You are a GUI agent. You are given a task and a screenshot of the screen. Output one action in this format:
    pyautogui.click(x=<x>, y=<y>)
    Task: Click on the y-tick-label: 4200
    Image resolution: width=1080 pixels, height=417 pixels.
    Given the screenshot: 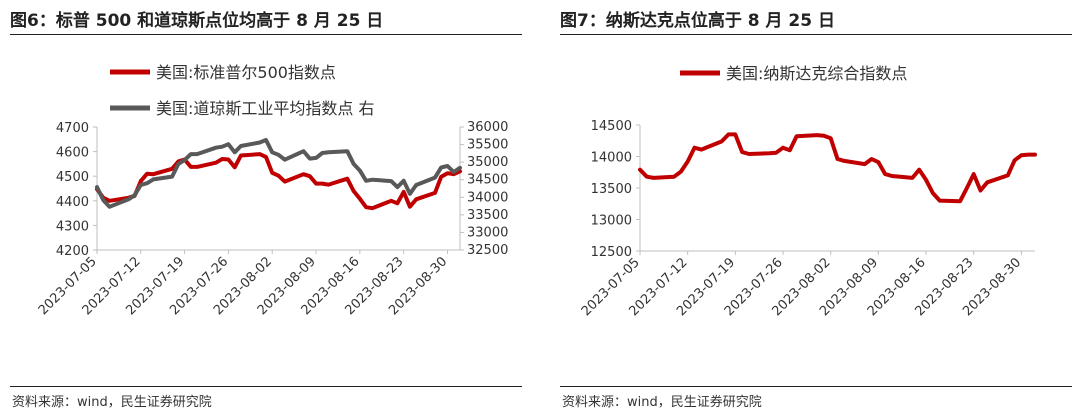 What is the action you would take?
    pyautogui.click(x=72, y=251)
    